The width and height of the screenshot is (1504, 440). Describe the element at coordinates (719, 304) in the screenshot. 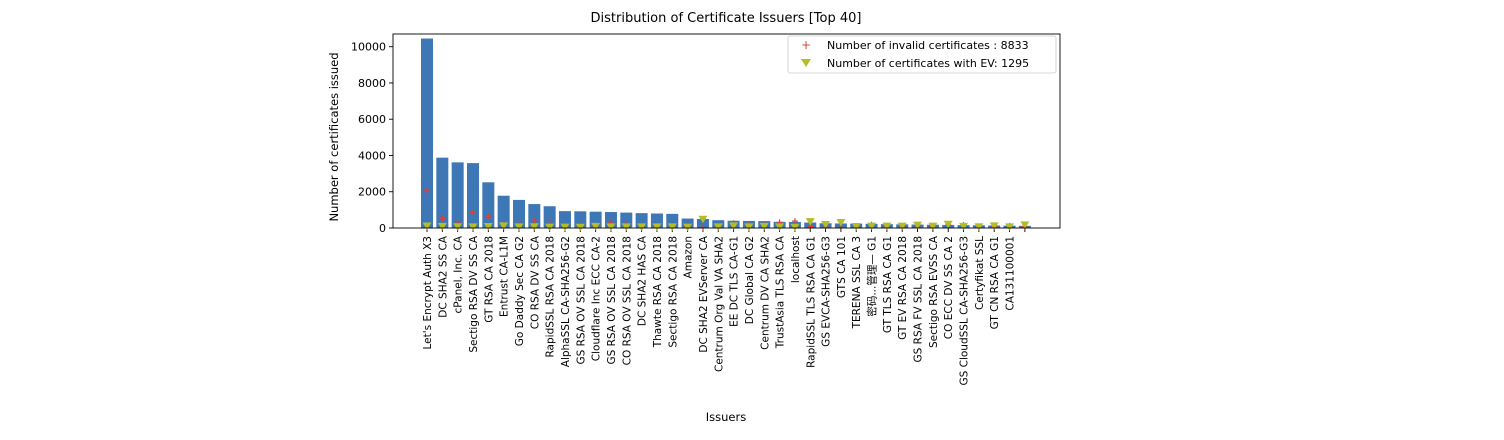

I see `x-tick-label: Centrum Org Val VA SHA2` at that location.